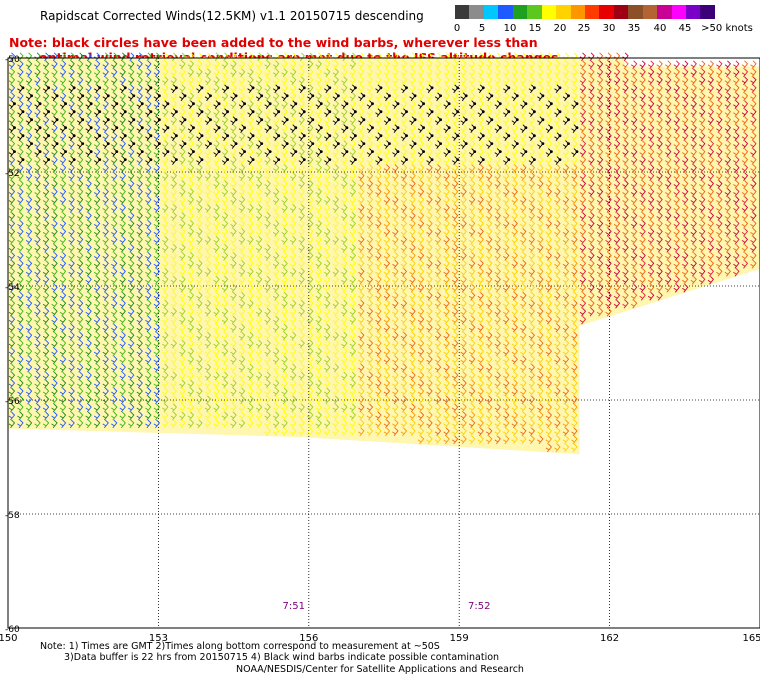  Describe the element at coordinates (479, 606) in the screenshot. I see `time-label: 7:52` at that location.